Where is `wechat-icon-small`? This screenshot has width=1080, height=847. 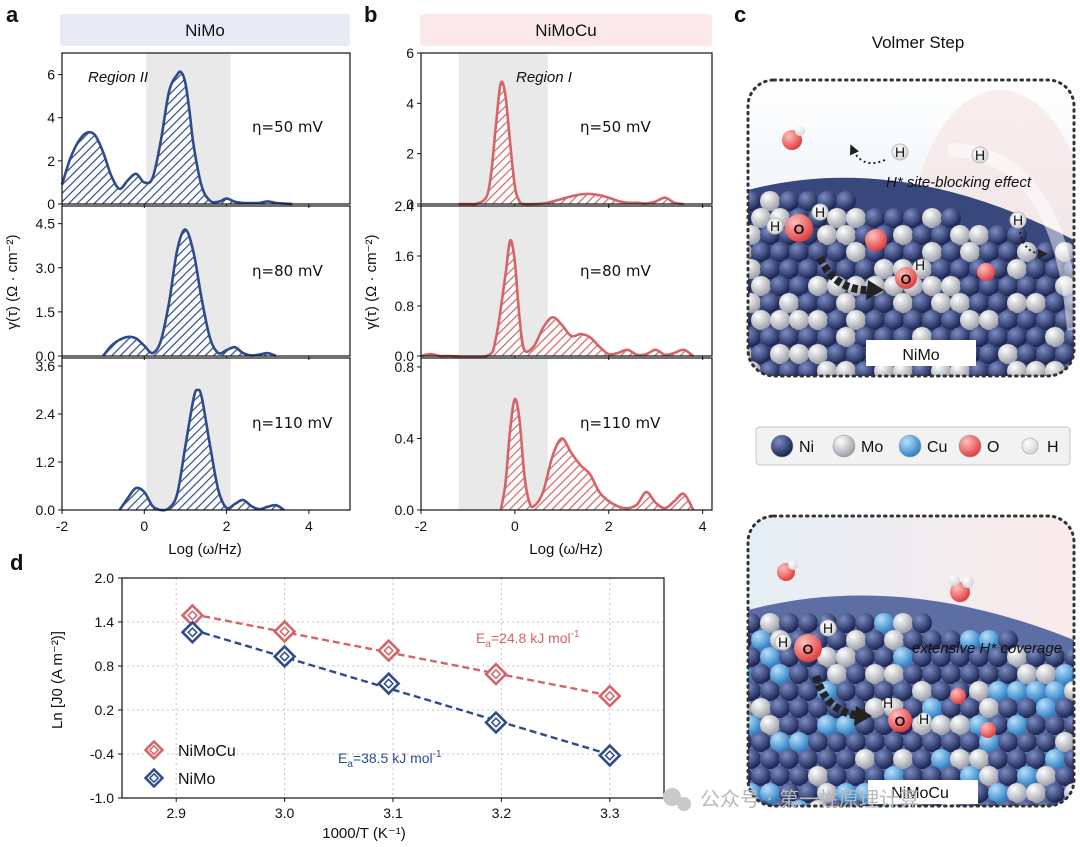
wechat-icon-small is located at coordinates (684, 804).